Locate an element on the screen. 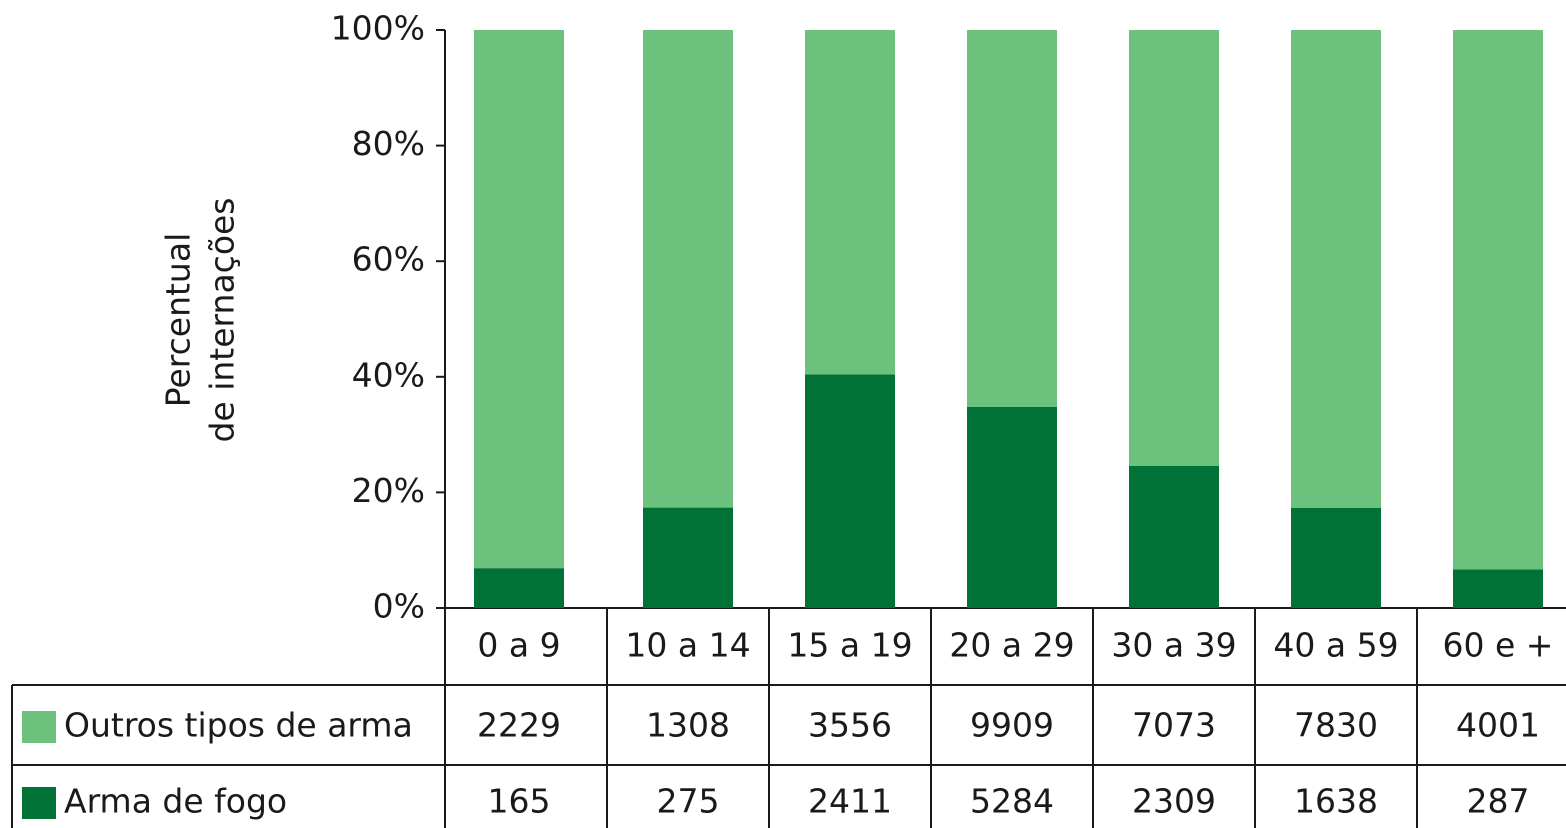 The image size is (1566, 828). y-axis-label: Percentual de internações is located at coordinates (200, 319).